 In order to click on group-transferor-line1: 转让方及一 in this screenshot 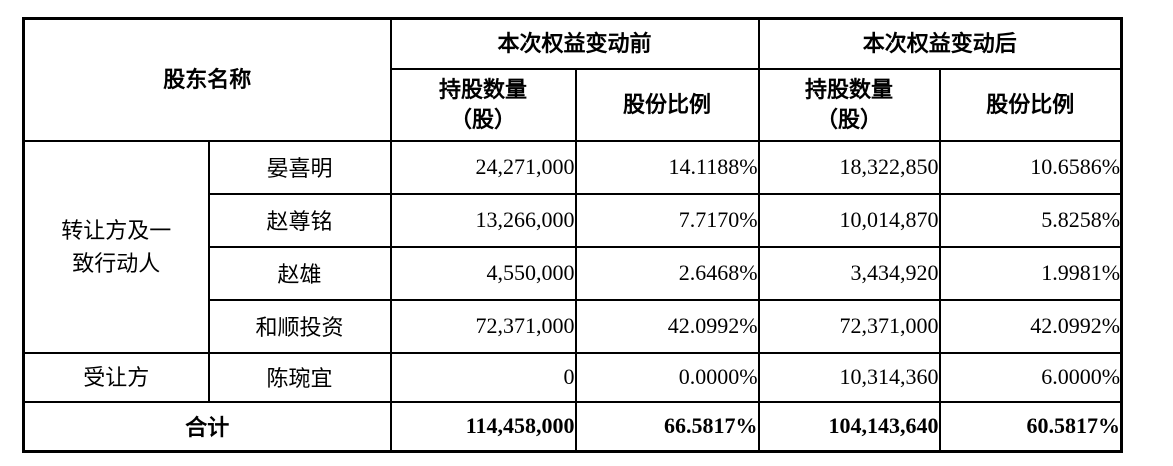, I will do `click(116, 230)`.